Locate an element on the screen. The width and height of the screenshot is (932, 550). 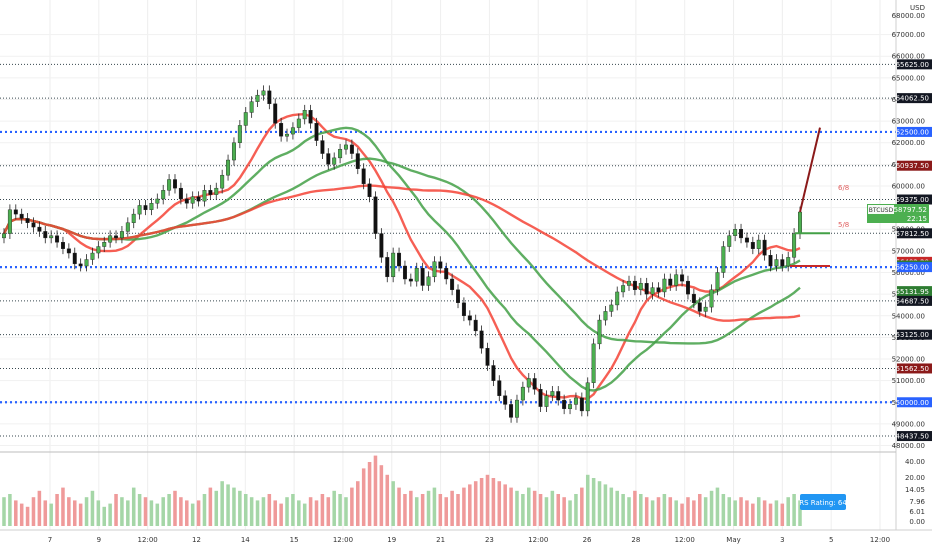
price-axis-panel is located at coordinates (914, 275).